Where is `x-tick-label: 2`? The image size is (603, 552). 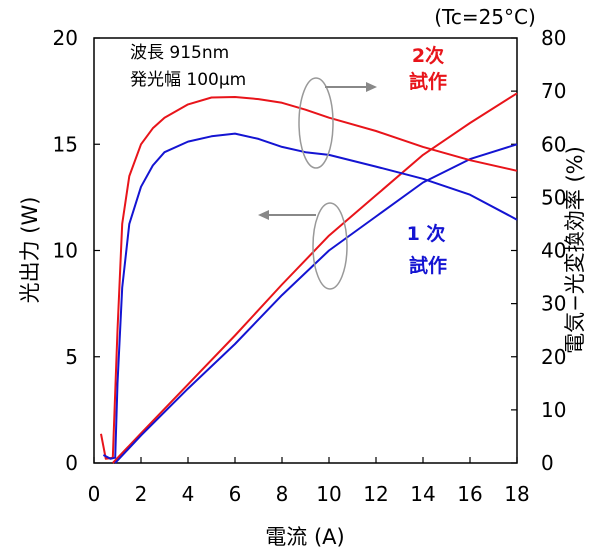
x-tick-label: 2 is located at coordinates (141, 494).